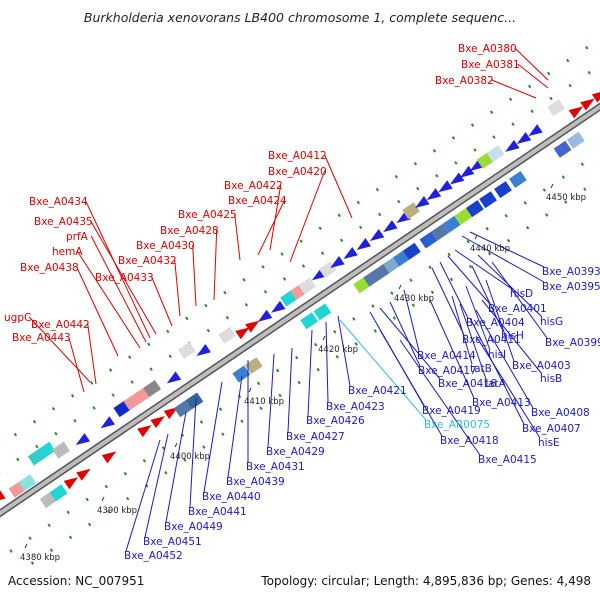 Image resolution: width=600 pixels, height=600 pixels. Describe the element at coordinates (497, 355) in the screenshot. I see `gene-label: hisI` at that location.